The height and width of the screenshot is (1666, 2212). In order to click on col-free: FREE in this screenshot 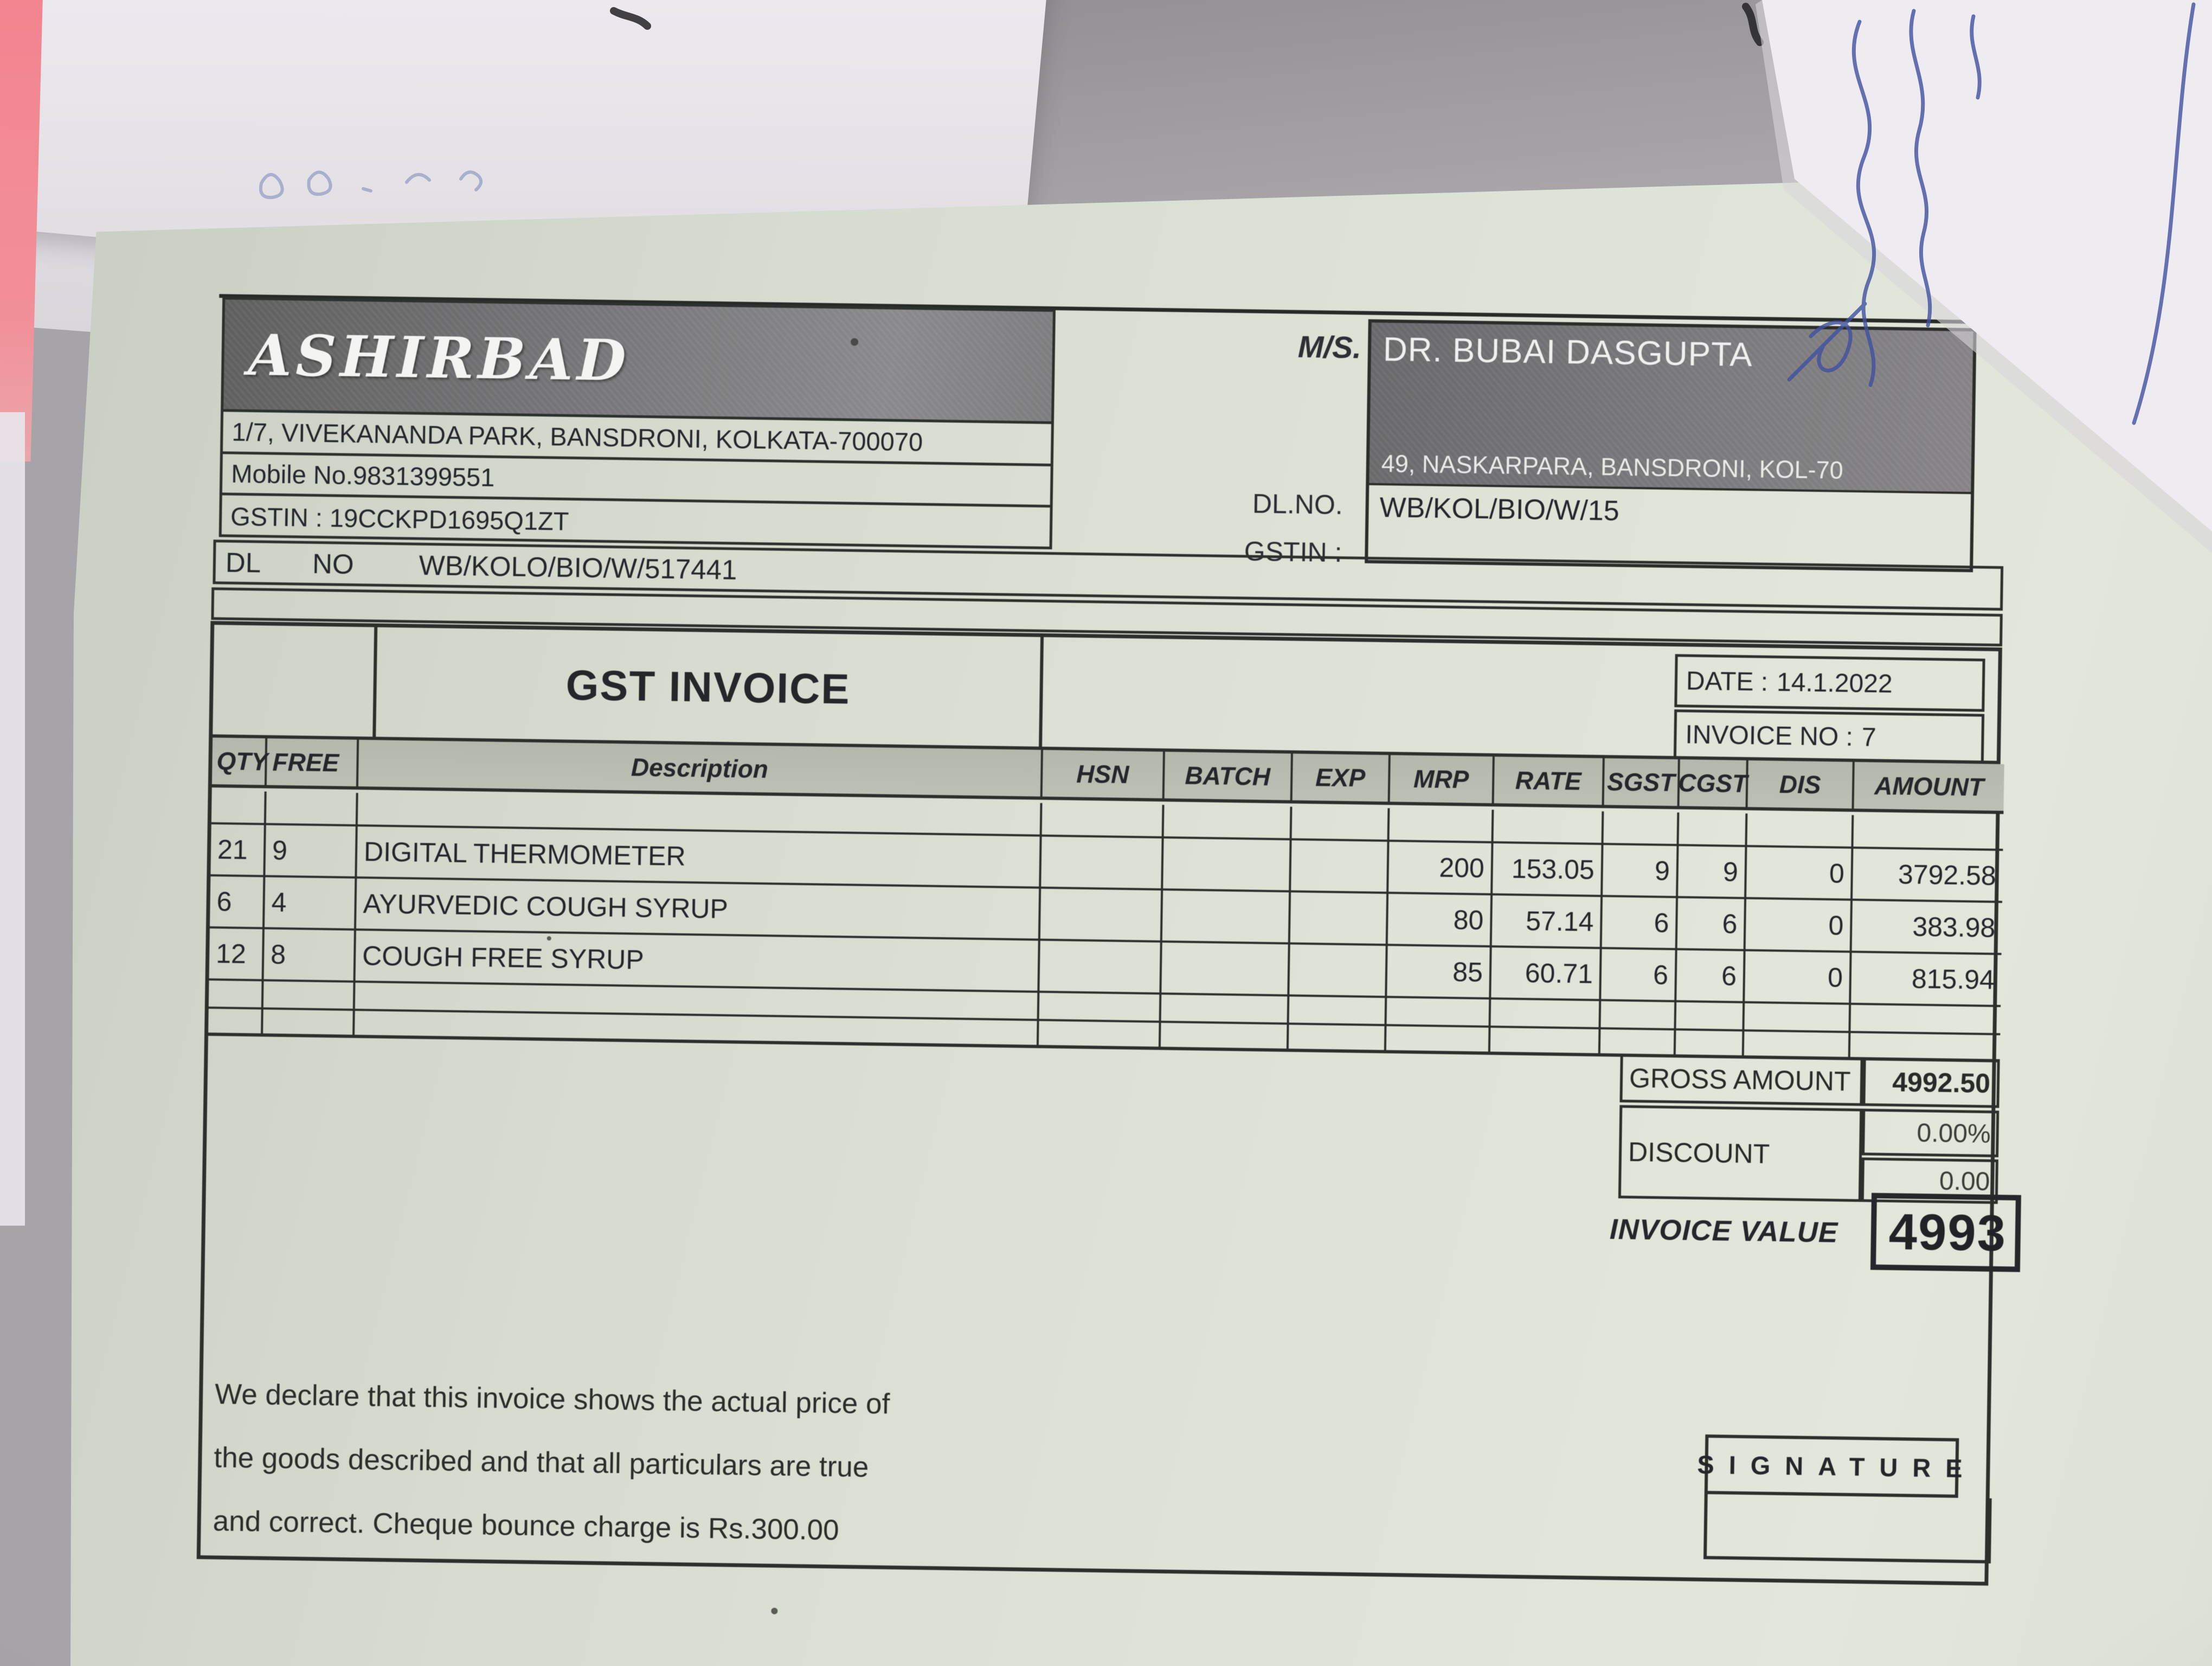, I will do `click(312, 763)`.